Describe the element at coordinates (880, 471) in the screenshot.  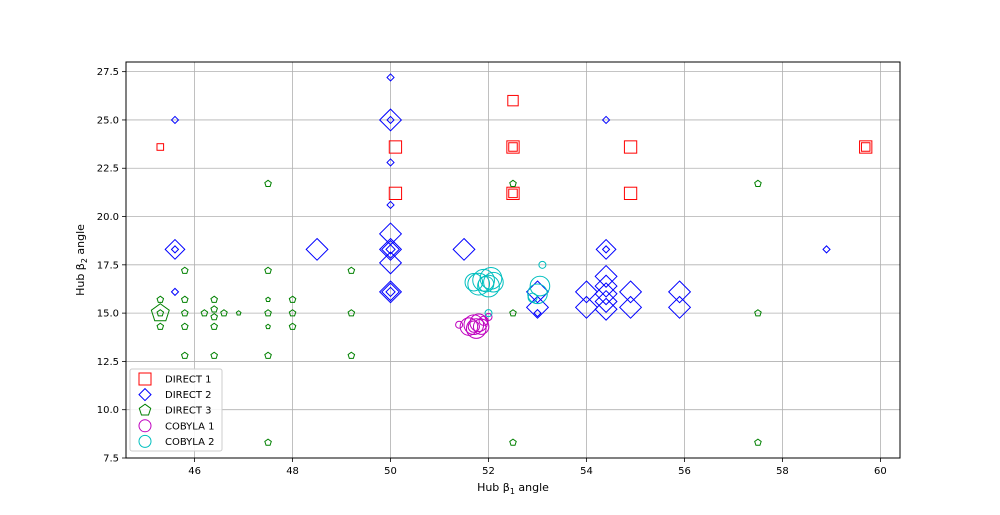
I see `x-tick-label: 60` at that location.